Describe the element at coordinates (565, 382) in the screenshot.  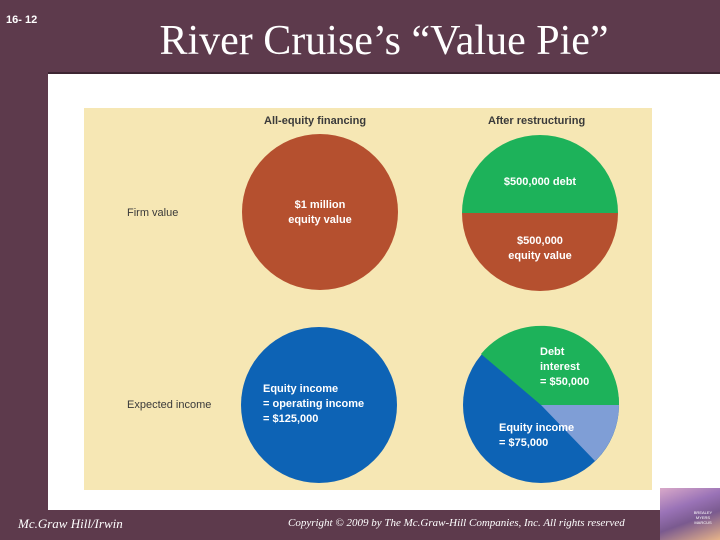
I see `pie4-debt-line3: = $50,000` at that location.